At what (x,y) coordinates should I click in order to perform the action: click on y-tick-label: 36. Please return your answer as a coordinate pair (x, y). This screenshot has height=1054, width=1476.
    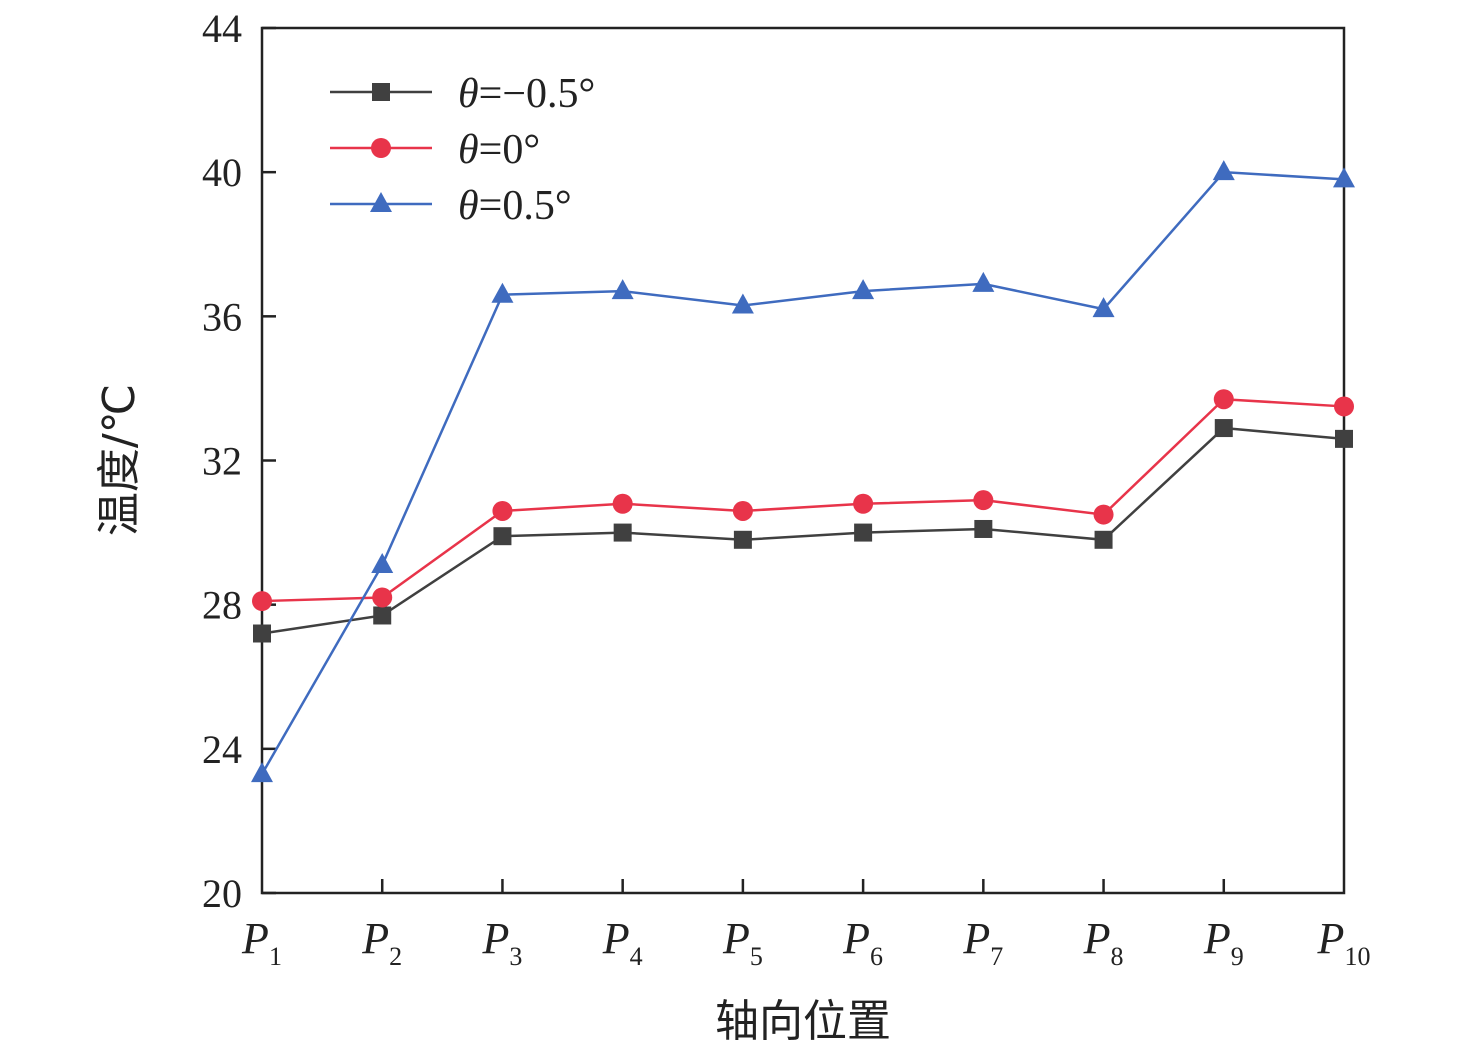
    Looking at the image, I should click on (222, 316).